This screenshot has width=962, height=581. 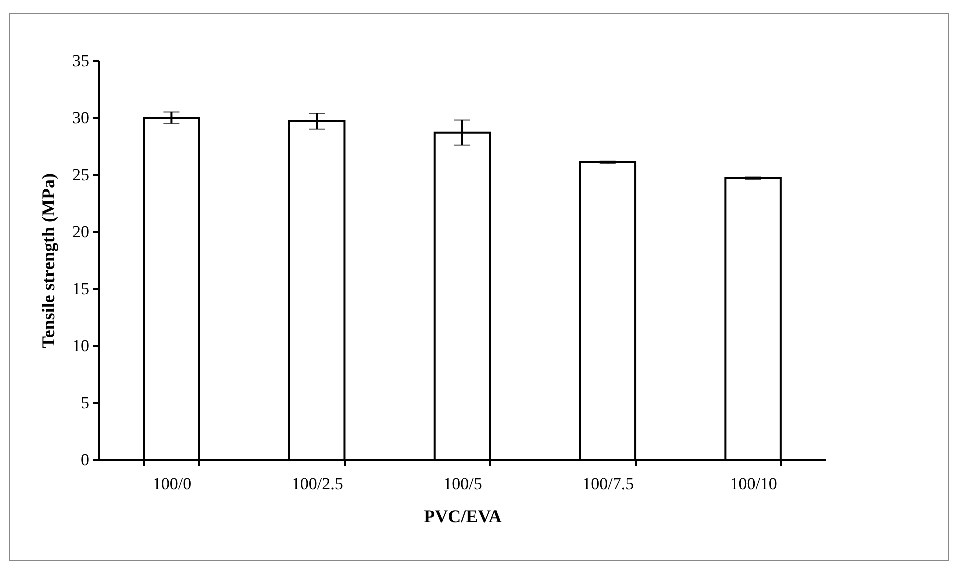 I want to click on x-tick-label: 100/5, so click(x=463, y=484).